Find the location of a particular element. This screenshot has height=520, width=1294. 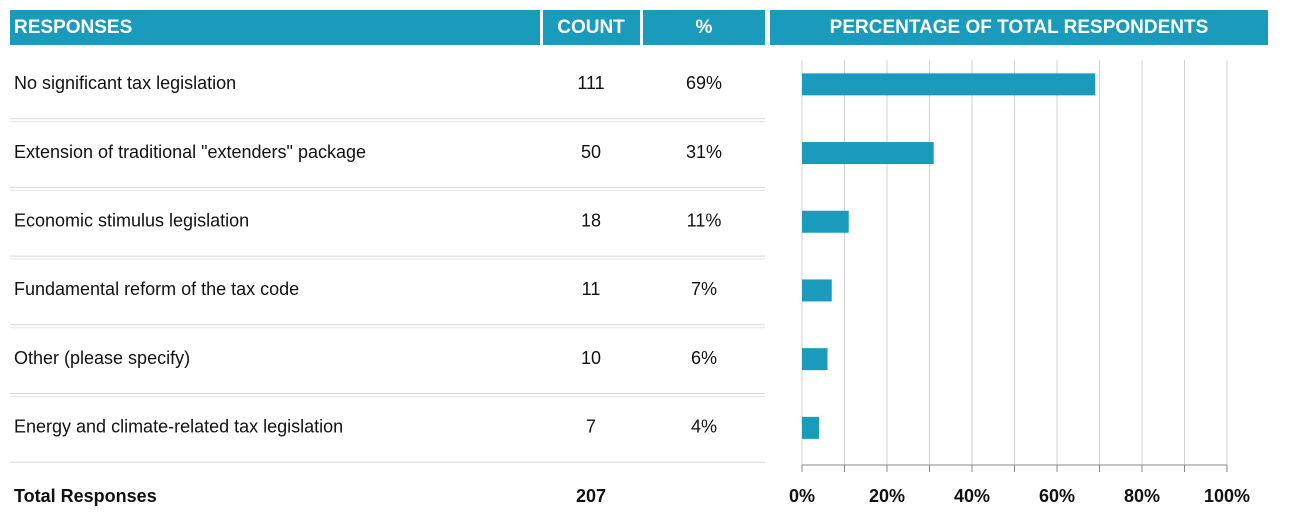

count: 11 is located at coordinates (591, 289).